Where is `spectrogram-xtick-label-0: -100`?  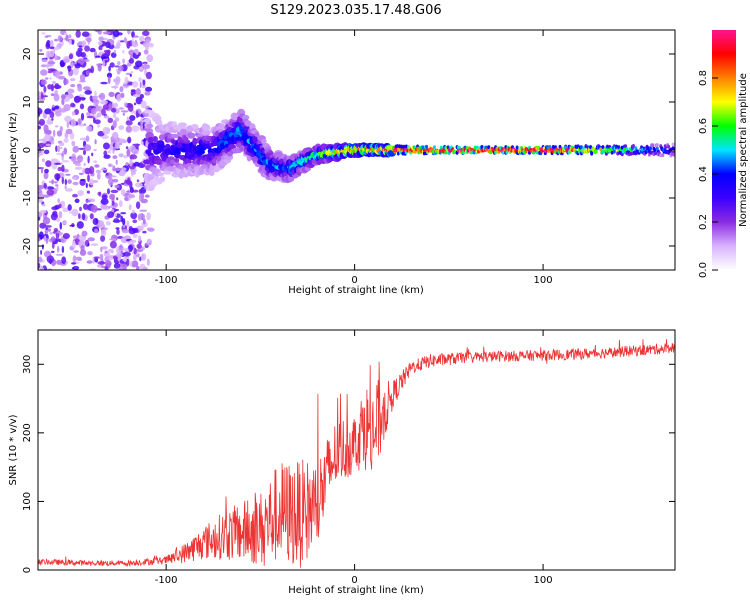
spectrogram-xtick-label-0: -100 is located at coordinates (166, 280).